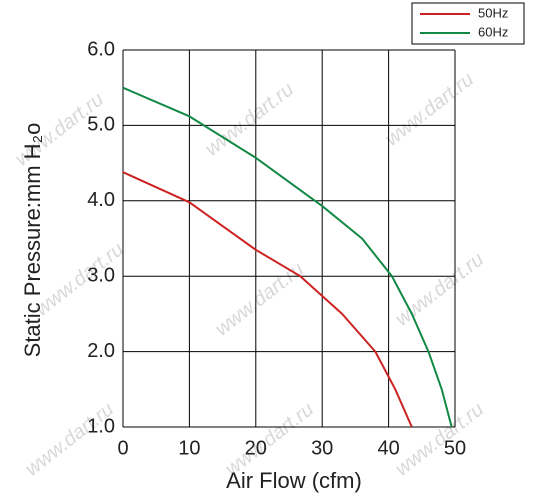 This screenshot has height=500, width=538. What do you see at coordinates (101, 125) in the screenshot?
I see `y-tick-label: 5.0` at bounding box center [101, 125].